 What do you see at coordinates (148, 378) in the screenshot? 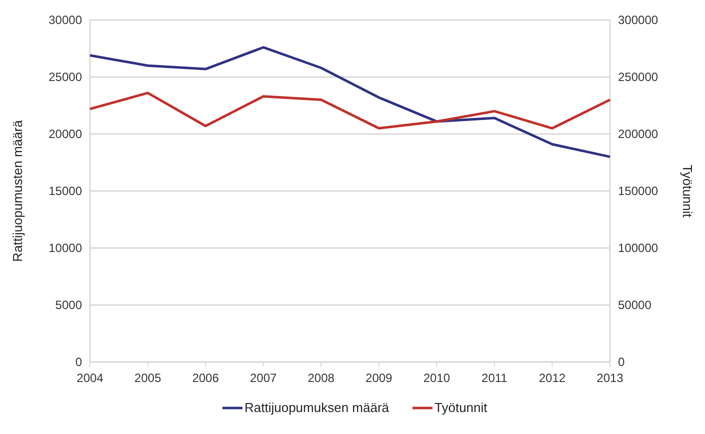
I see `x-tick-label: 2005` at bounding box center [148, 378].